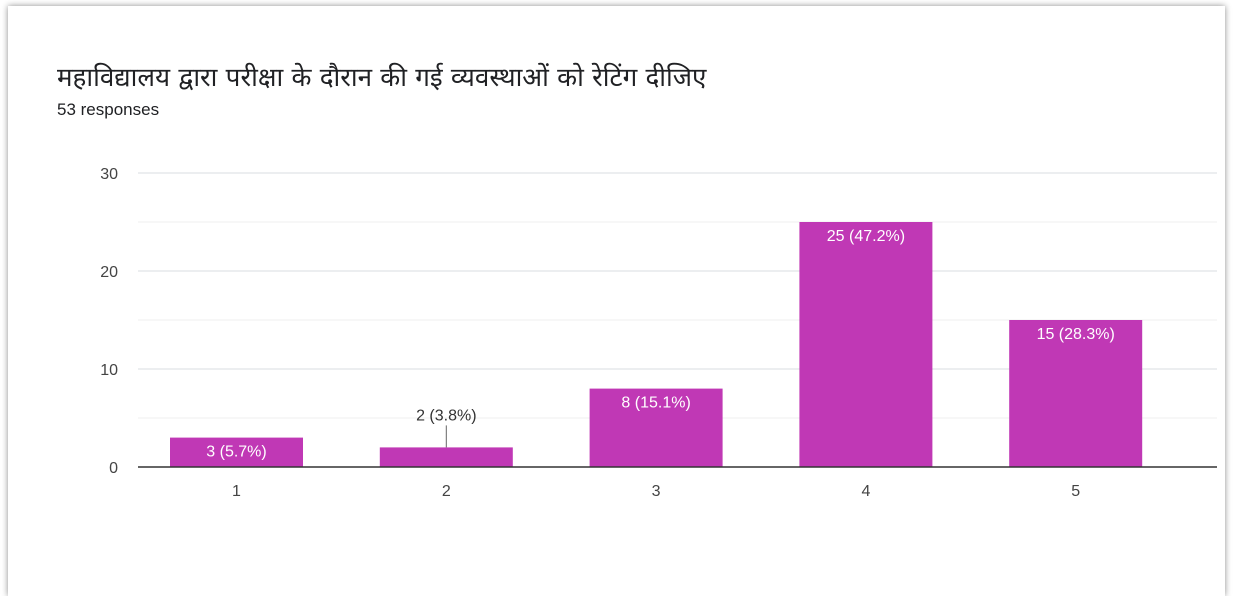 The image size is (1235, 596). What do you see at coordinates (866, 236) in the screenshot?
I see `data-label: 25 (47.2%)` at bounding box center [866, 236].